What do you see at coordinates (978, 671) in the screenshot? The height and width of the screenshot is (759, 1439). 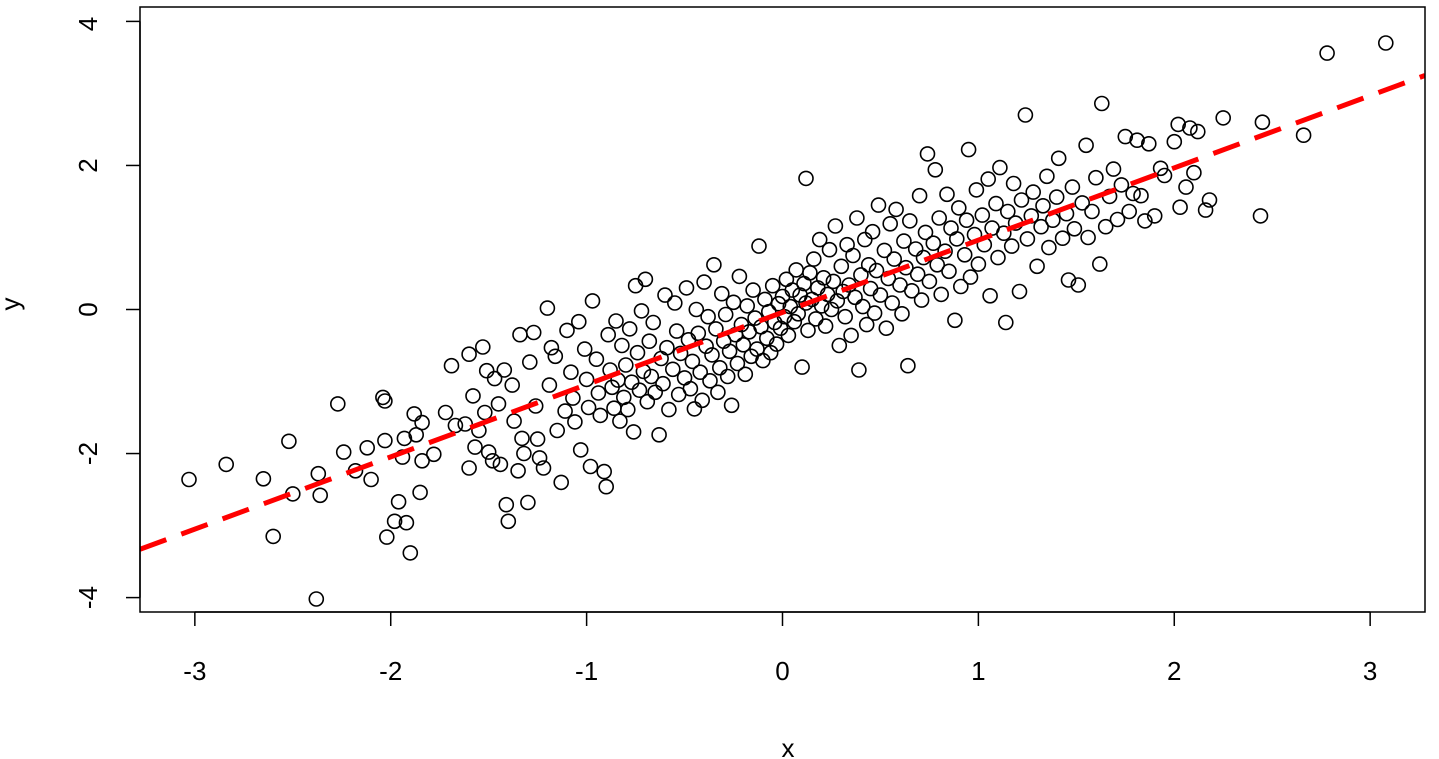 I see `x-tick-label: 1` at bounding box center [978, 671].